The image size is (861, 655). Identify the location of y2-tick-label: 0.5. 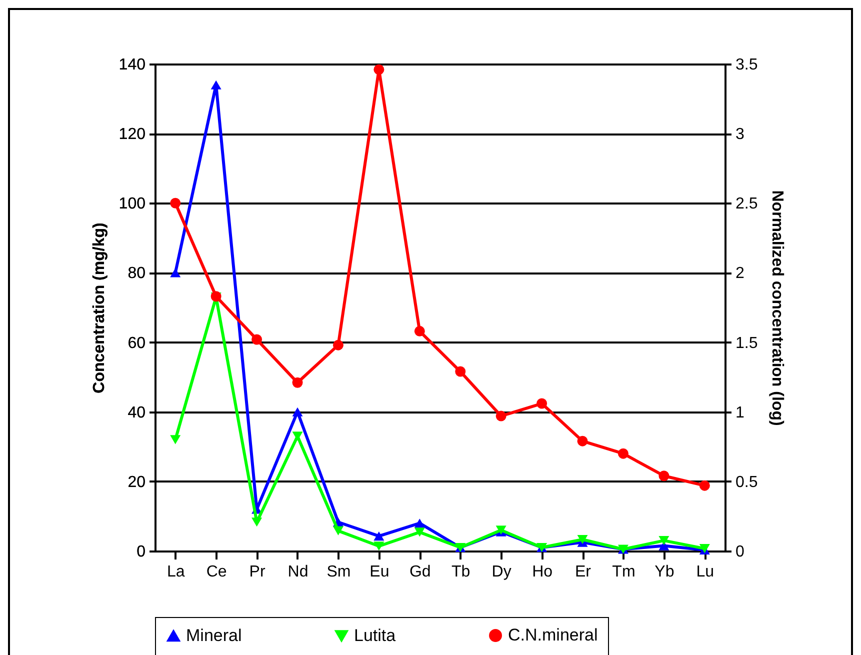
(747, 482).